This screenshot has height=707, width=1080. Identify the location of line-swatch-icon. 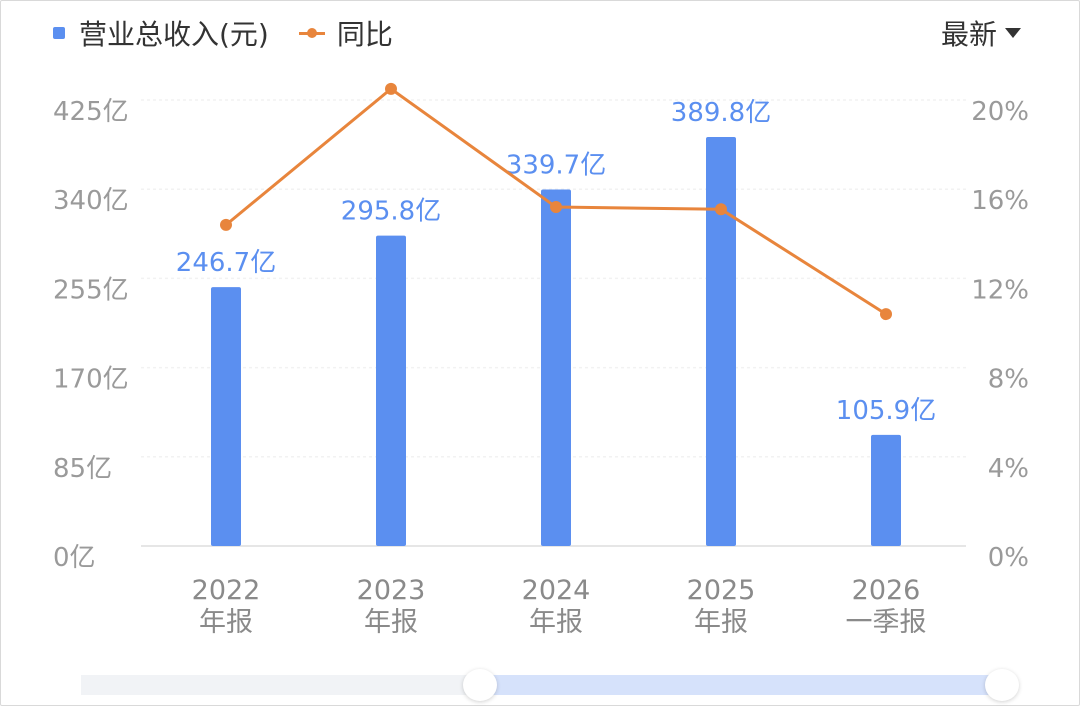
(311, 33).